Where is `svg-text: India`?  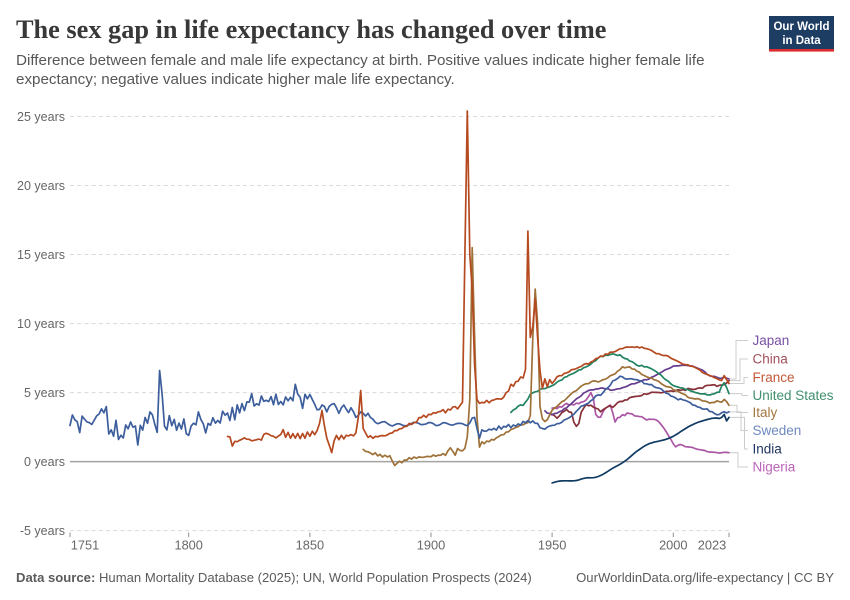
svg-text: India is located at coordinates (768, 449).